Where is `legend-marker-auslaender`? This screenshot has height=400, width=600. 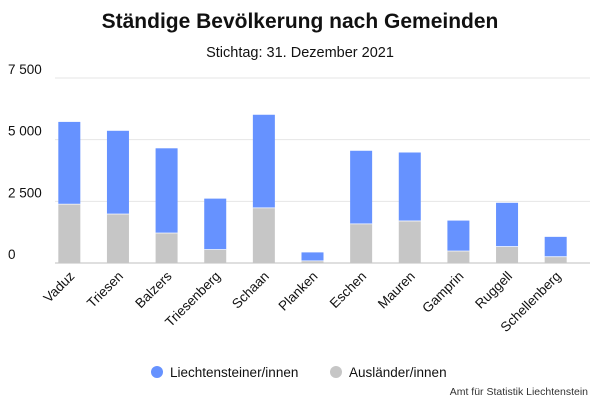 legend-marker-auslaender is located at coordinates (336, 372).